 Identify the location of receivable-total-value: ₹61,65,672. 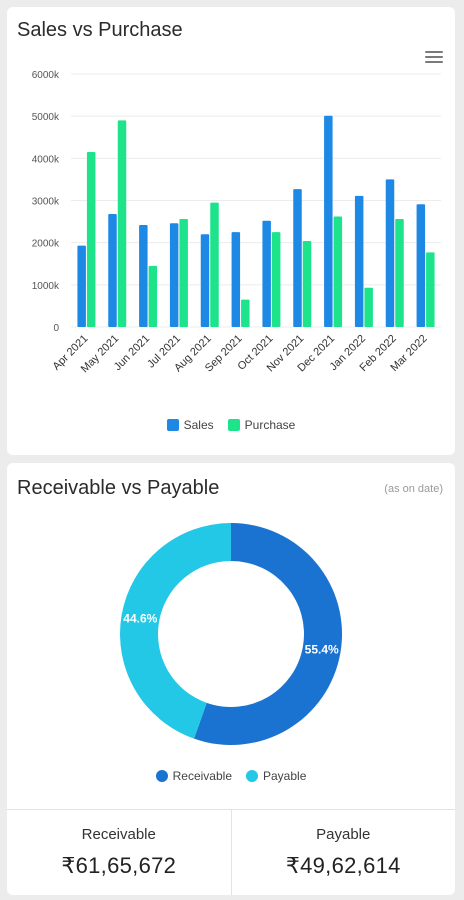
(119, 865).